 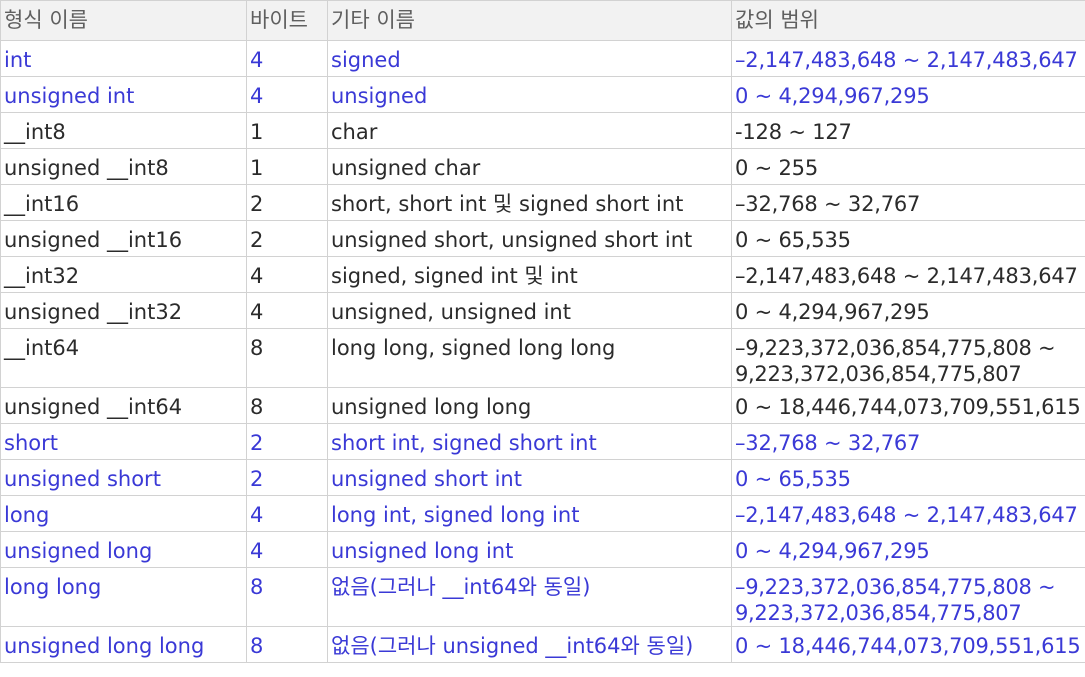 I want to click on cell-other-names: 없음(그러나 __int64와 동일), so click(x=529, y=597).